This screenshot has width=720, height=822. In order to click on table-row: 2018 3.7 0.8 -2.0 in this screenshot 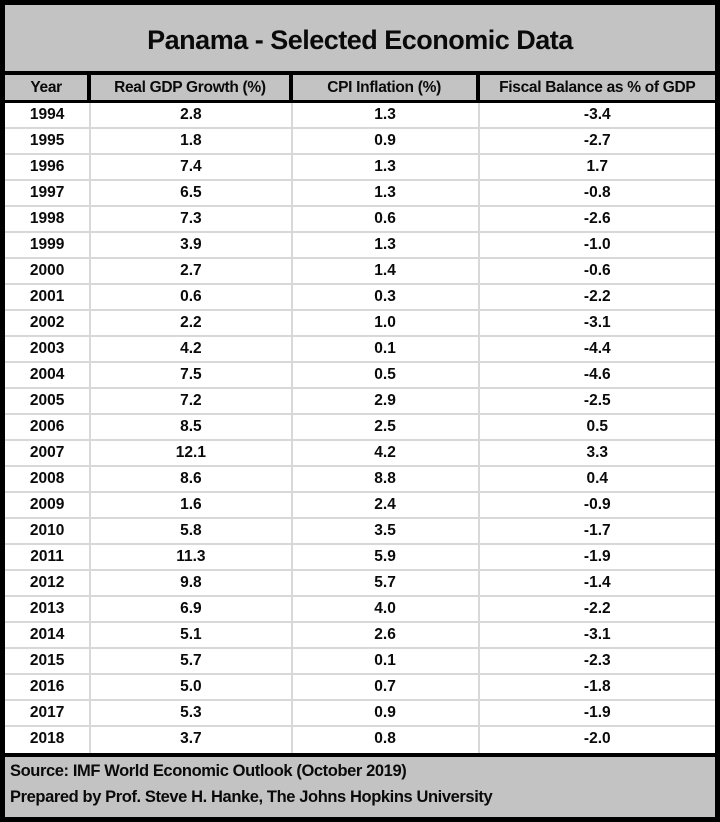, I will do `click(360, 740)`.